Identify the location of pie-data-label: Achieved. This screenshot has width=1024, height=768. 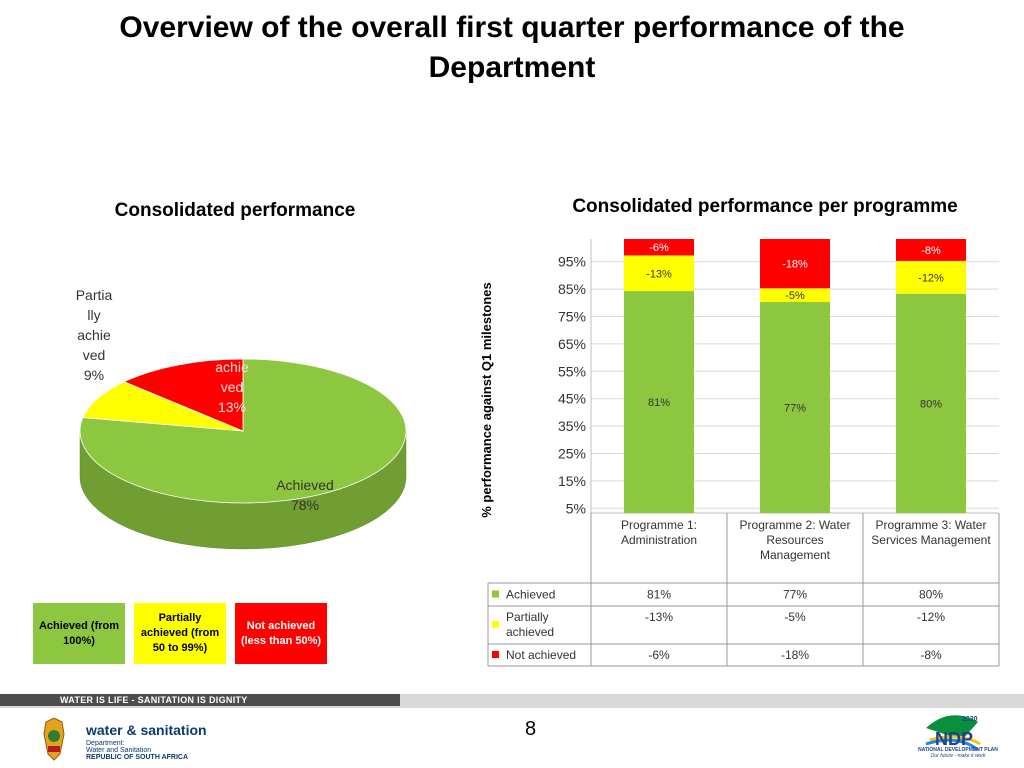
(305, 485).